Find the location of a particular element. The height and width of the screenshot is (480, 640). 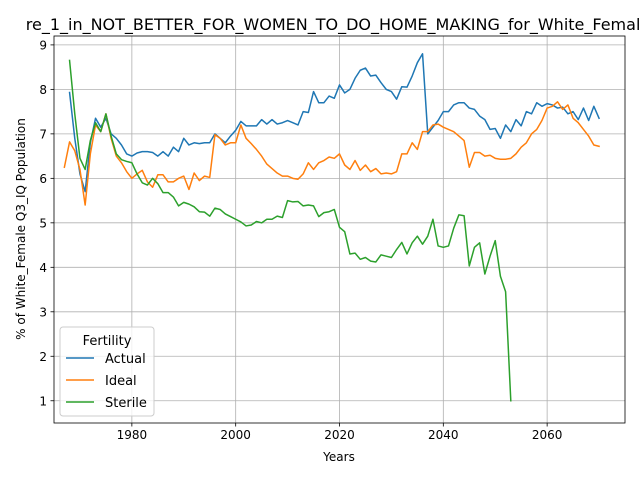

legend-box is located at coordinates (107, 371).